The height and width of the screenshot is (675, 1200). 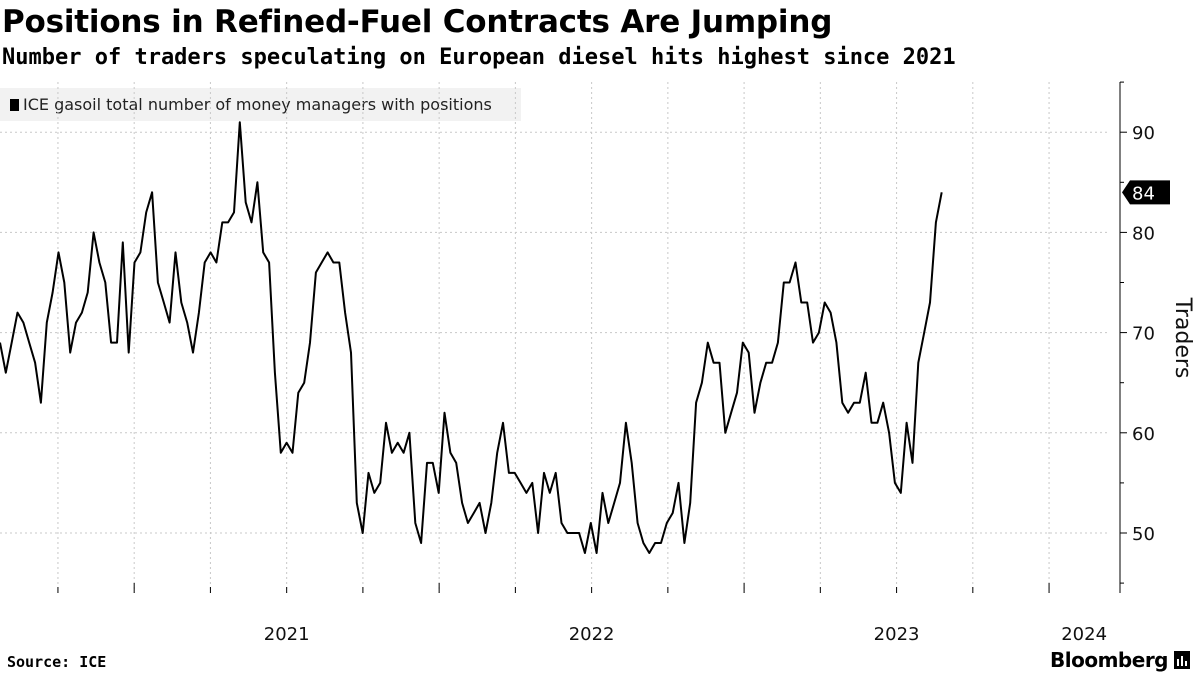 What do you see at coordinates (1182, 338) in the screenshot?
I see `y-axis-title: Traders` at bounding box center [1182, 338].